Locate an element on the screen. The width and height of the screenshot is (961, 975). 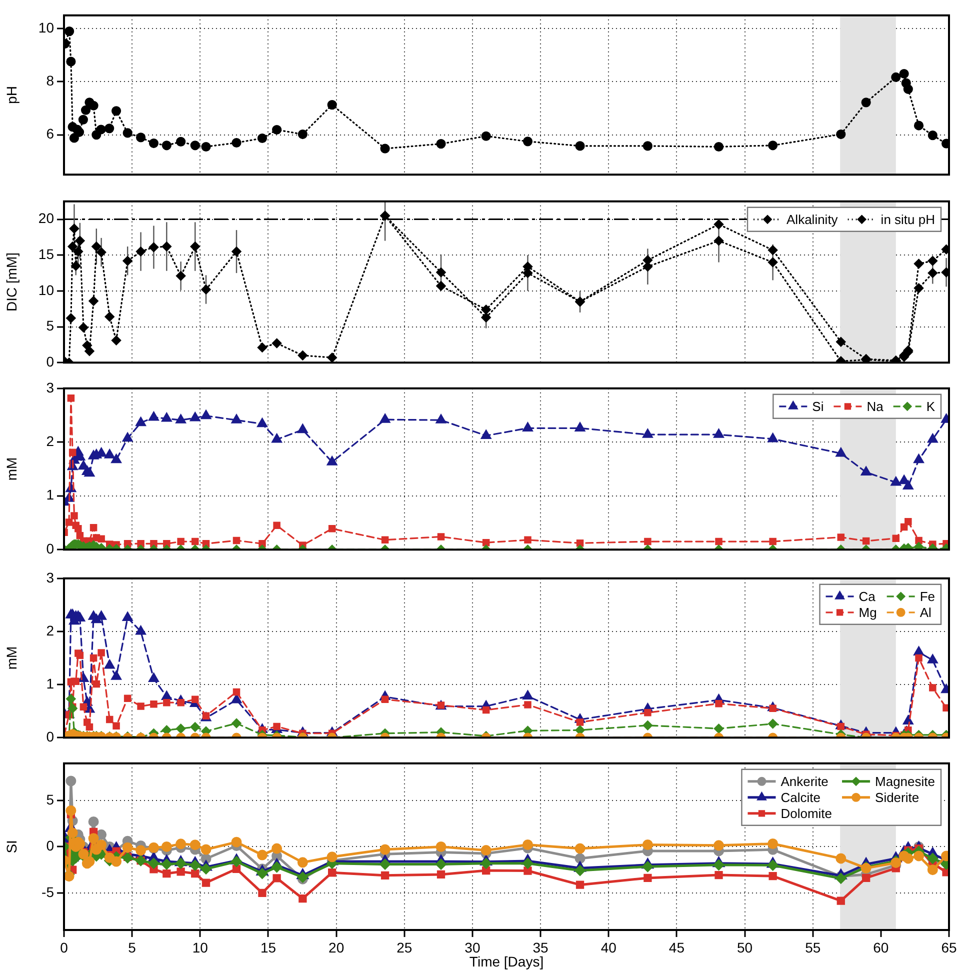
x-tick-label: 40 is located at coordinates (608, 947).